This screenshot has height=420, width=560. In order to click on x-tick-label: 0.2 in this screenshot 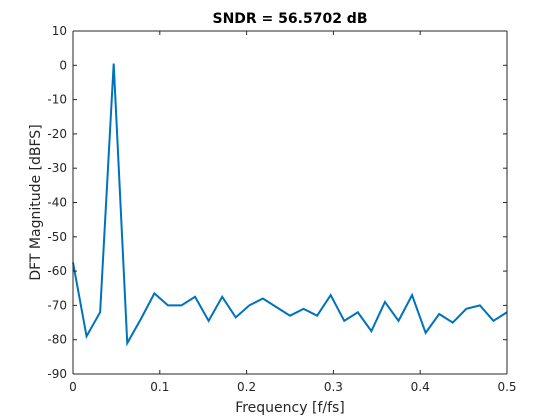, I will do `click(246, 387)`.